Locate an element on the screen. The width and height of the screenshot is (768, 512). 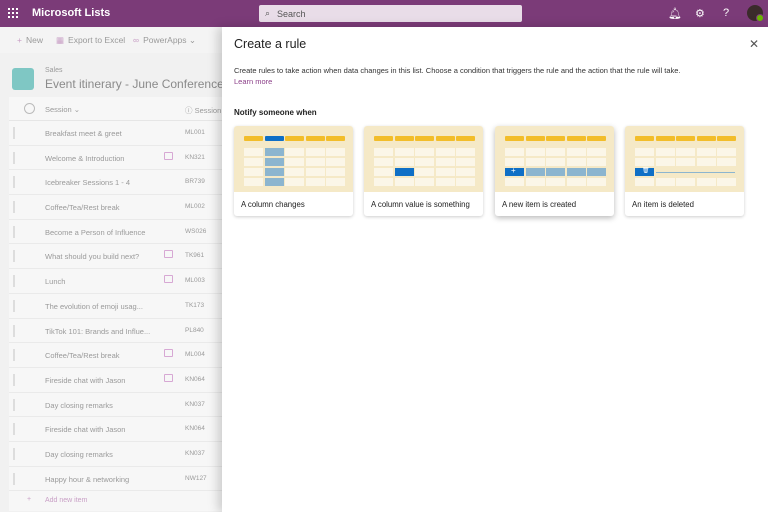
app-title: Microsoft Lists is located at coordinates (71, 13).